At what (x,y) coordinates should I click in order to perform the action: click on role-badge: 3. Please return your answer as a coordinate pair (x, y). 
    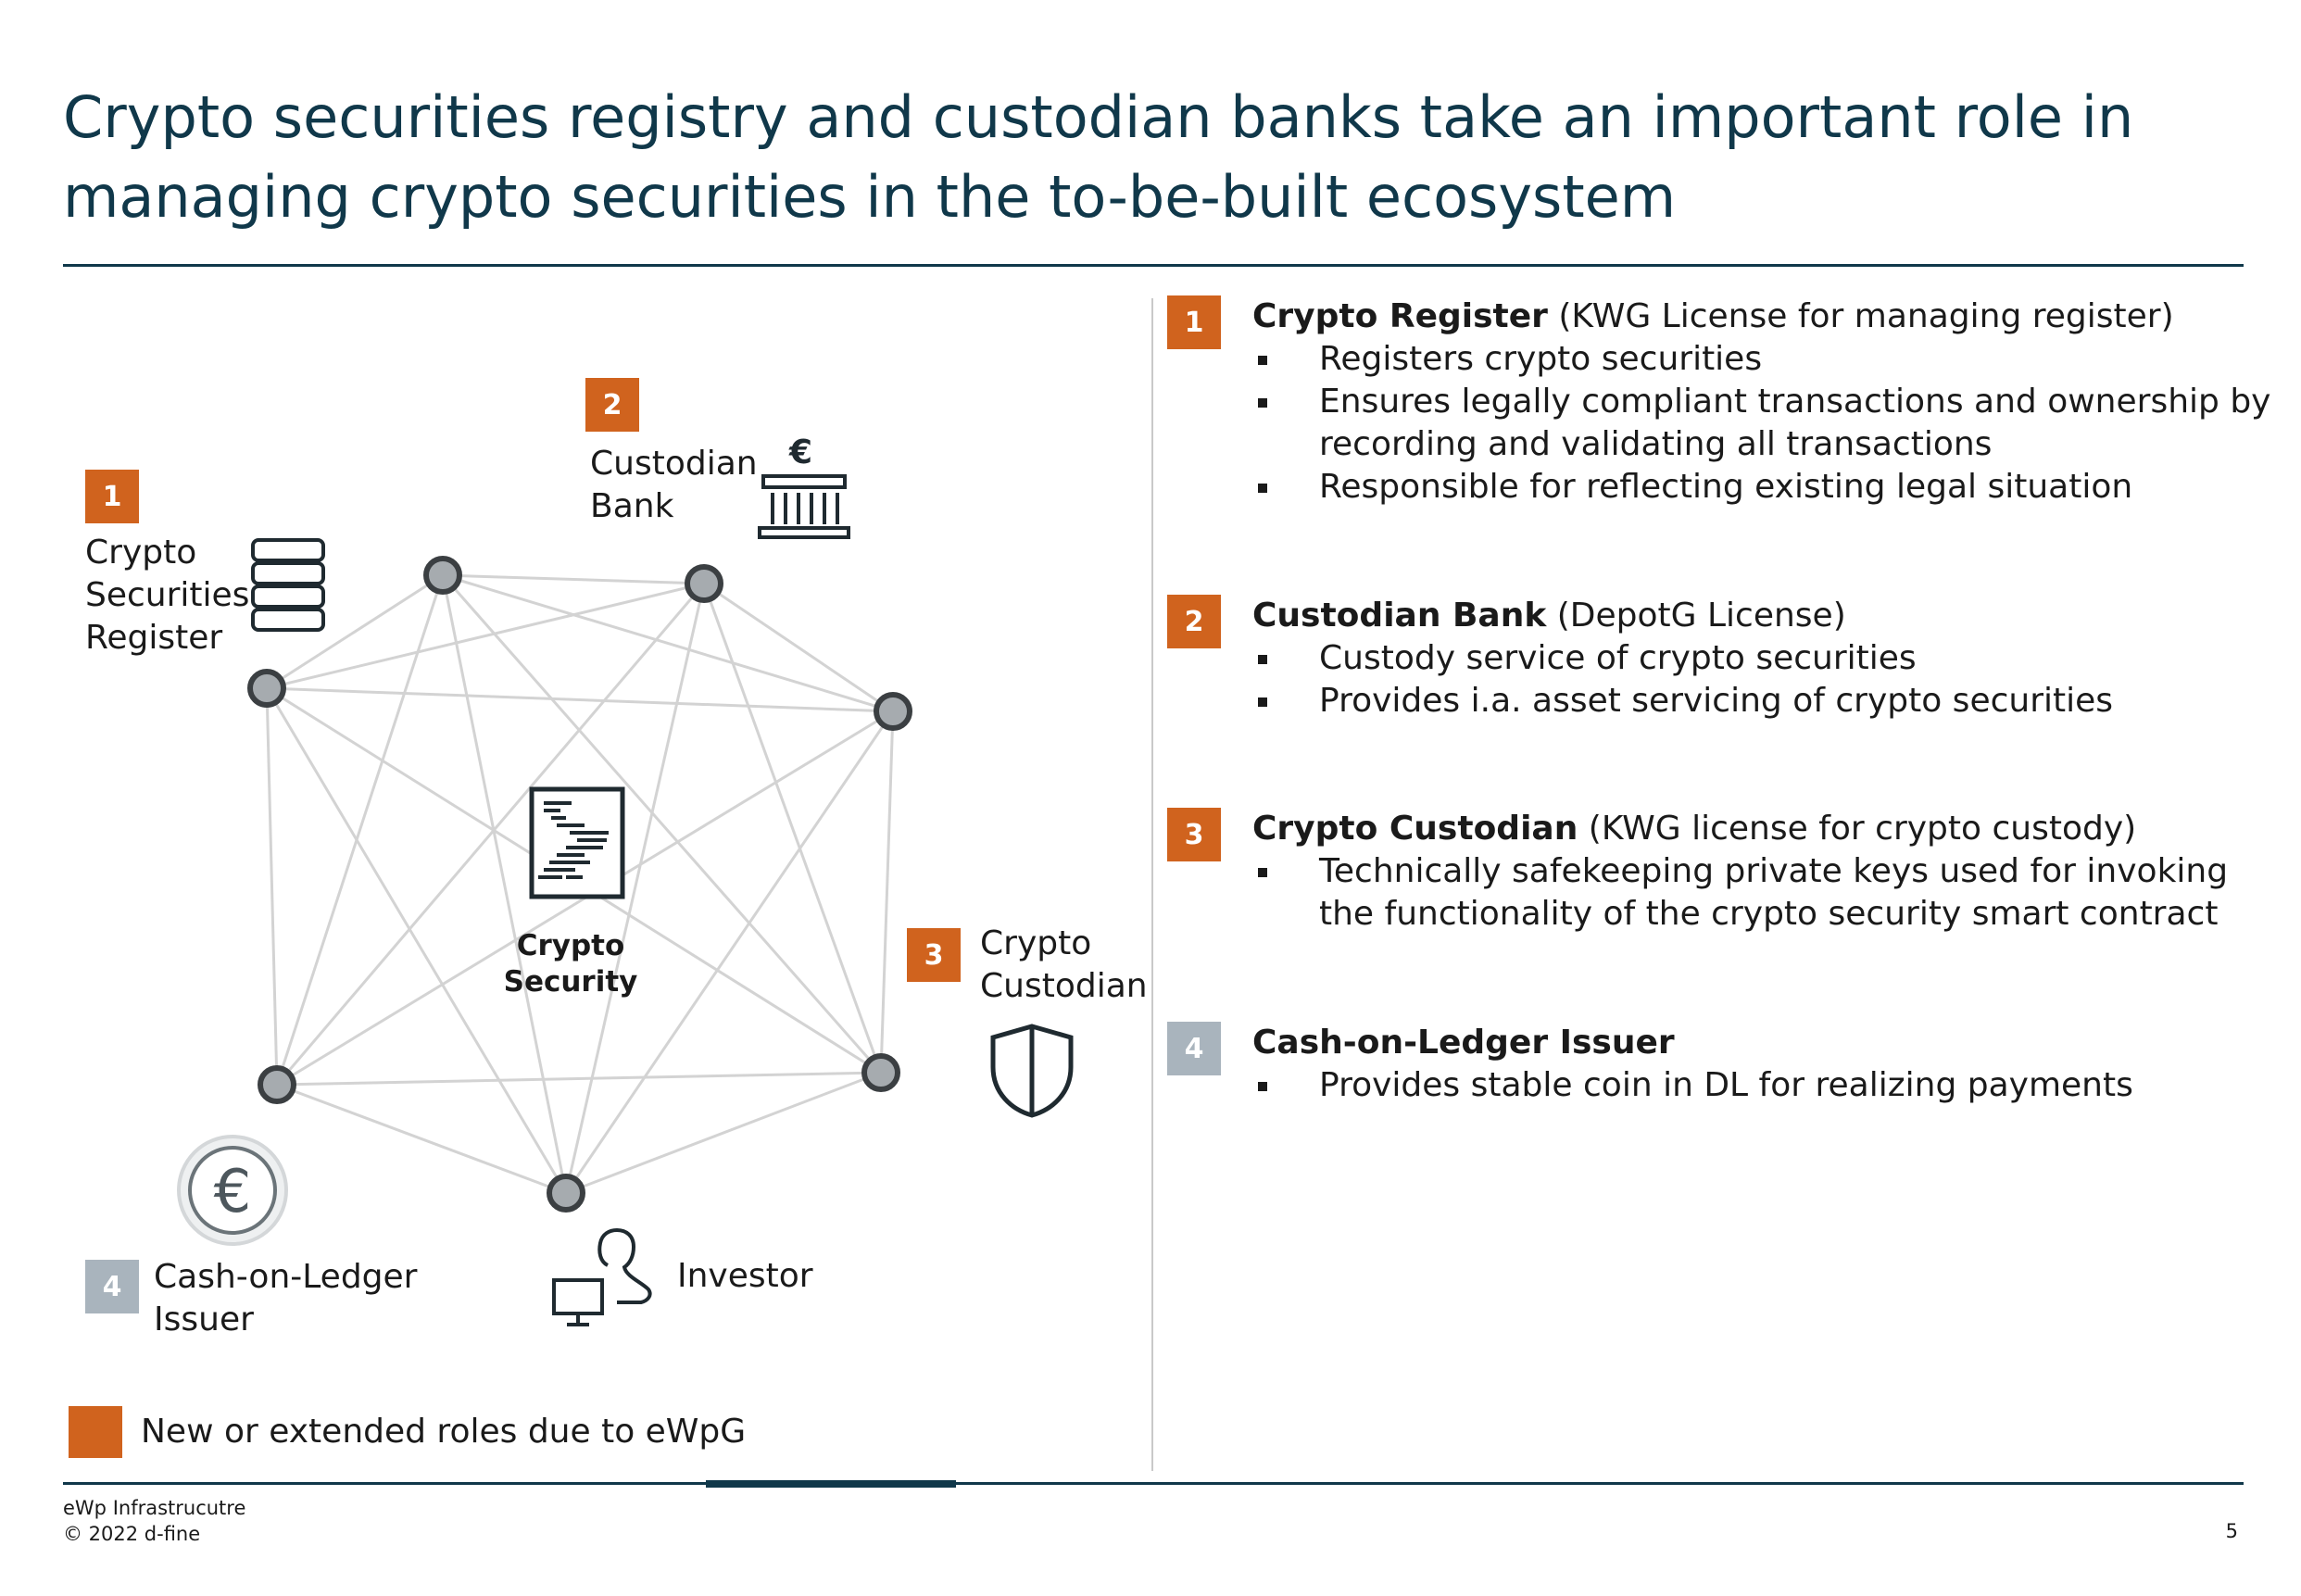
    Looking at the image, I should click on (1194, 834).